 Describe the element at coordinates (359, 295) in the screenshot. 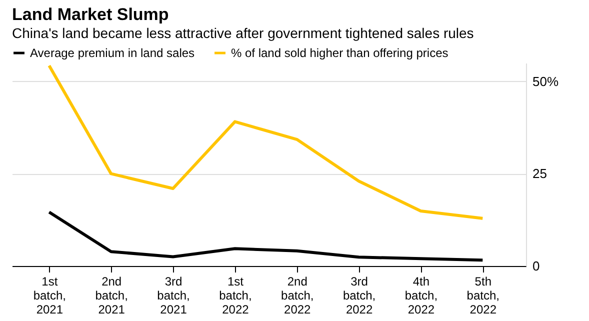

I see `x-tick-label: 3rd batch, 2022` at that location.